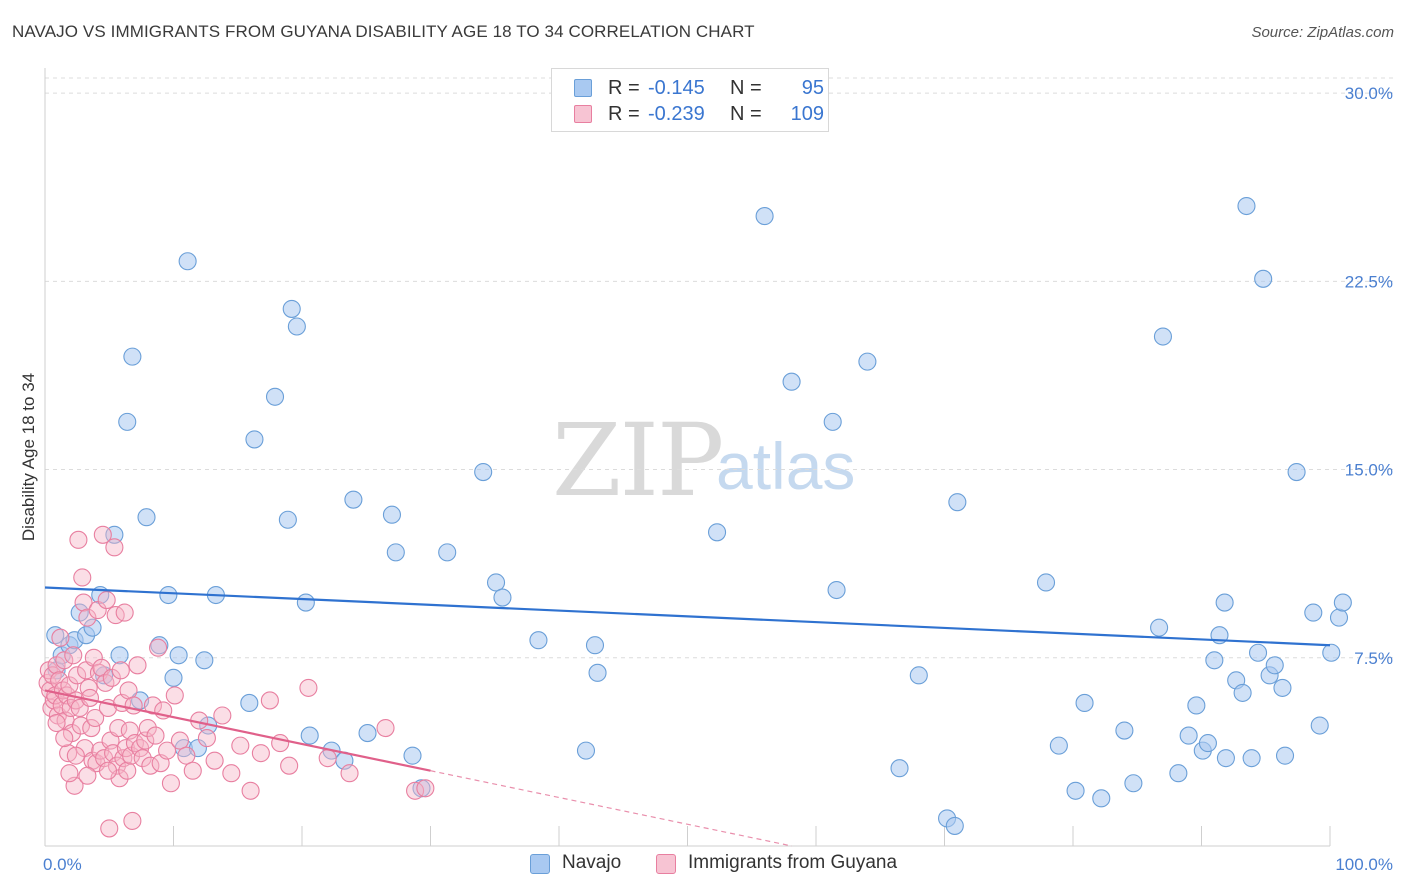 The height and width of the screenshot is (892, 1406). I want to click on y-tick-label: 22.5%, so click(1369, 281).